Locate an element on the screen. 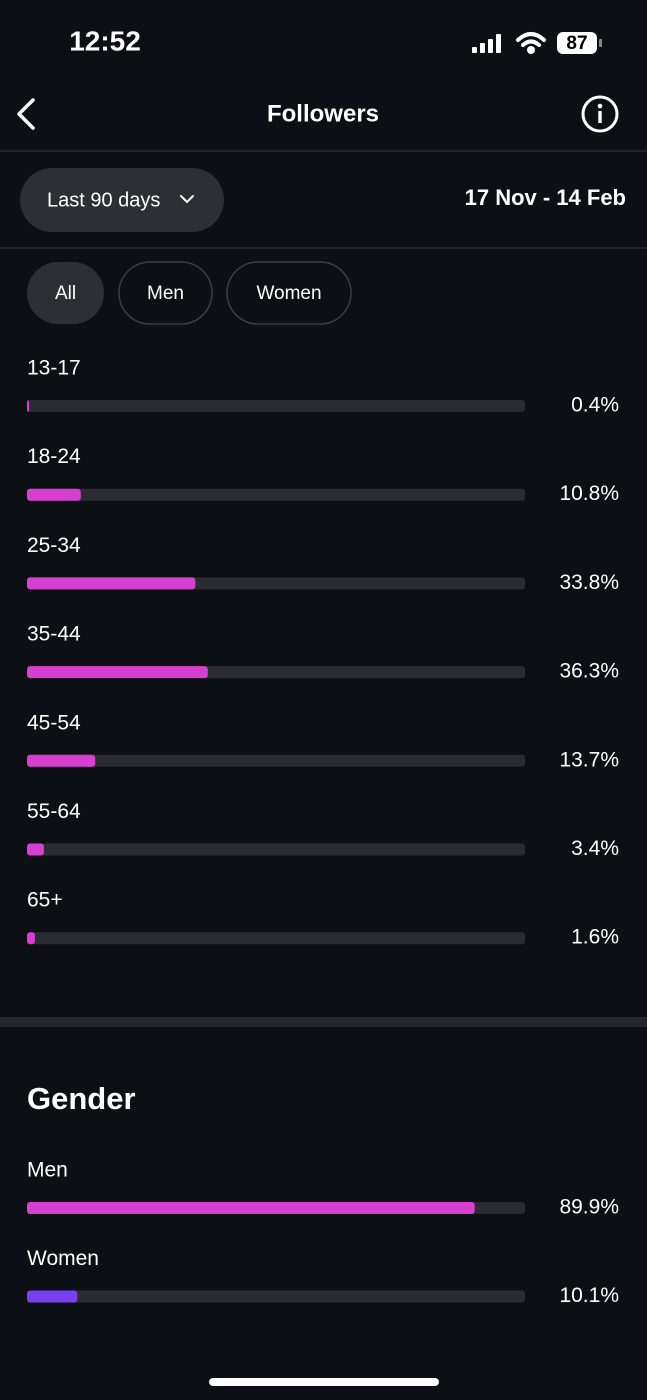  value-label: 36.3% is located at coordinates (589, 671).